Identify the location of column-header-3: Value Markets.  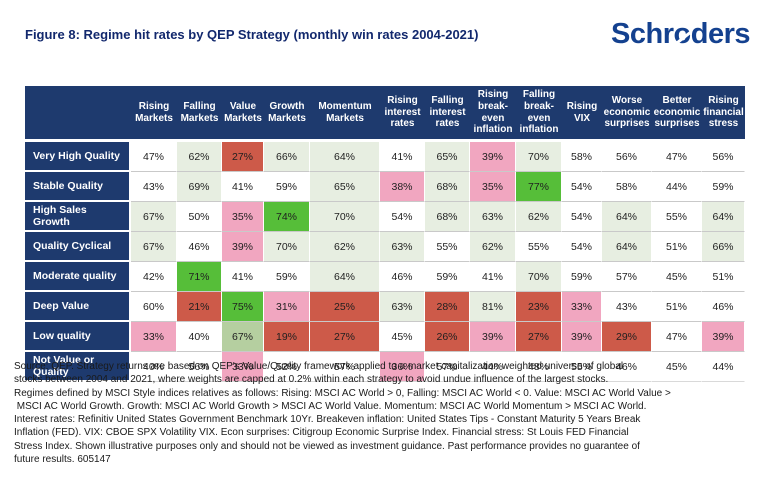
(243, 114).